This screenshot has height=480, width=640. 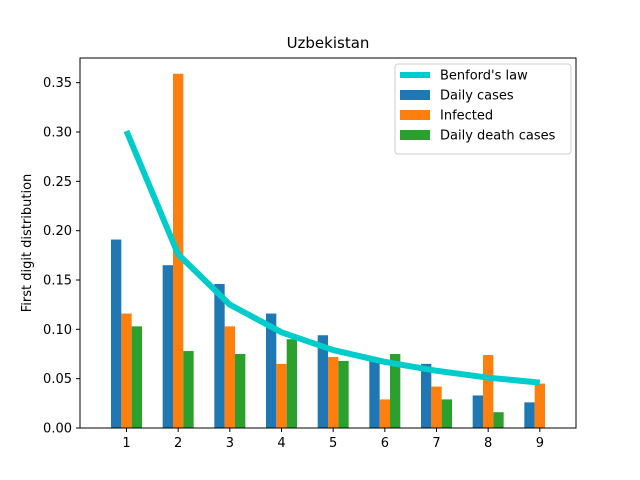 What do you see at coordinates (57, 231) in the screenshot?
I see `y-tick-label: 0.20` at bounding box center [57, 231].